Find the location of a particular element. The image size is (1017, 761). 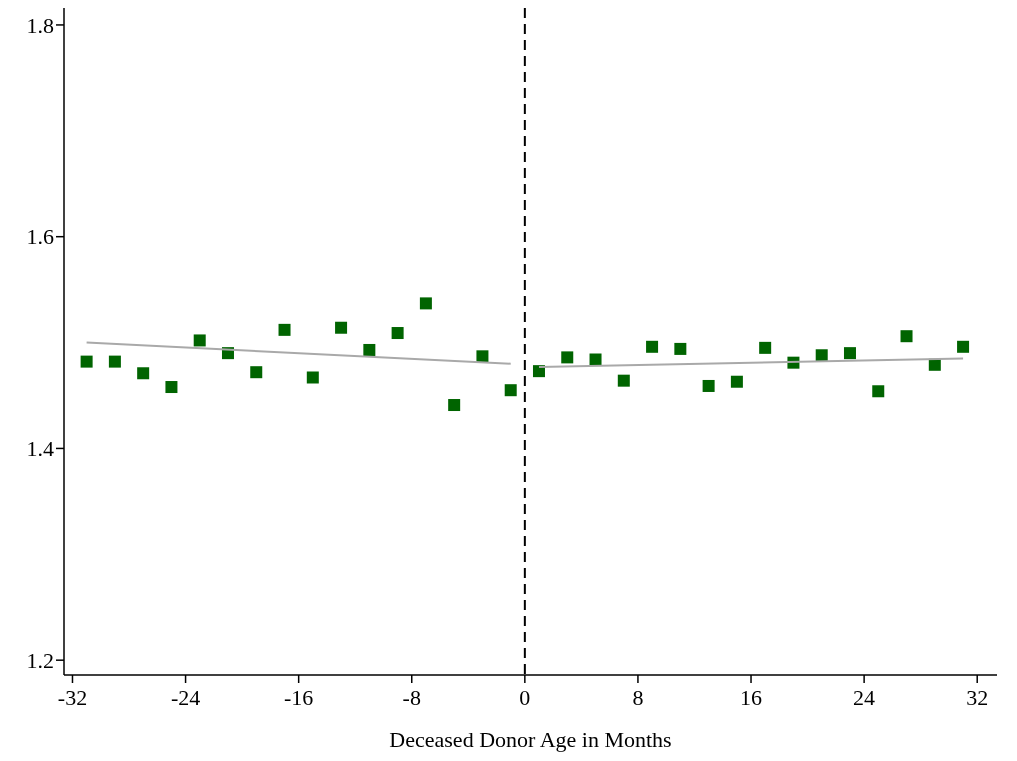

x-tick-label: -8 is located at coordinates (411, 697).